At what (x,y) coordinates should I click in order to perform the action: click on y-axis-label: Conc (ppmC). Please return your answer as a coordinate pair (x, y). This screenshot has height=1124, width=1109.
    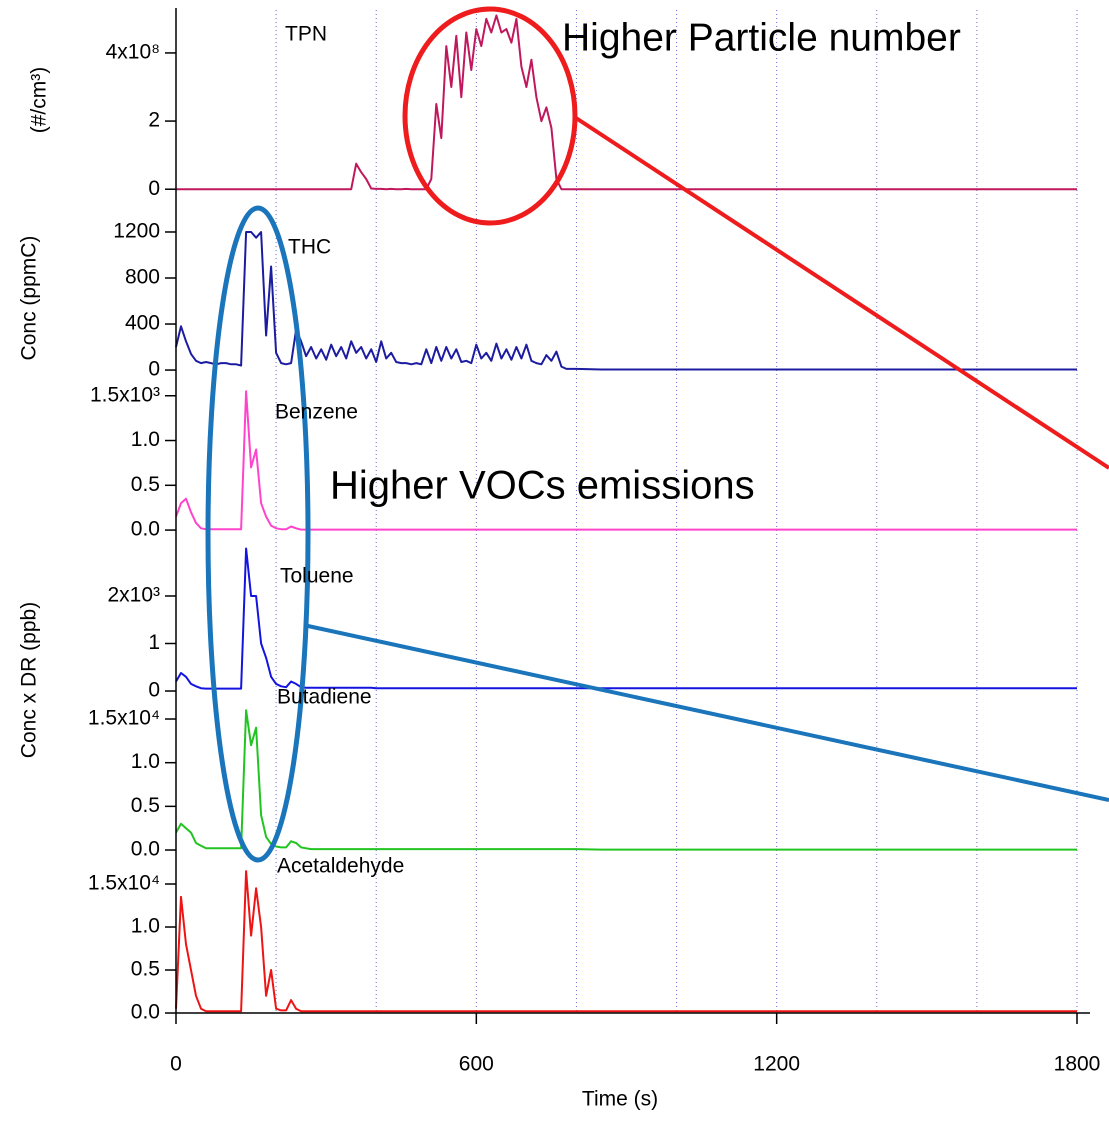
    Looking at the image, I should click on (29, 298).